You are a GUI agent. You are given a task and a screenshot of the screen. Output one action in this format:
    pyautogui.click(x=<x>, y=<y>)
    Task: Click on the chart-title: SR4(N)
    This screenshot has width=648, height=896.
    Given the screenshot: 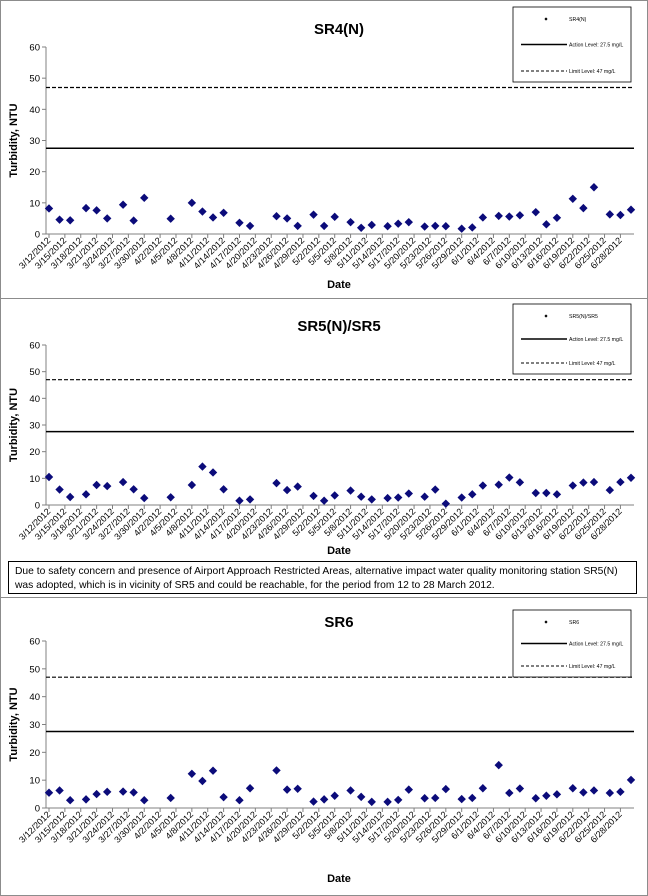 What is the action you would take?
    pyautogui.click(x=339, y=29)
    